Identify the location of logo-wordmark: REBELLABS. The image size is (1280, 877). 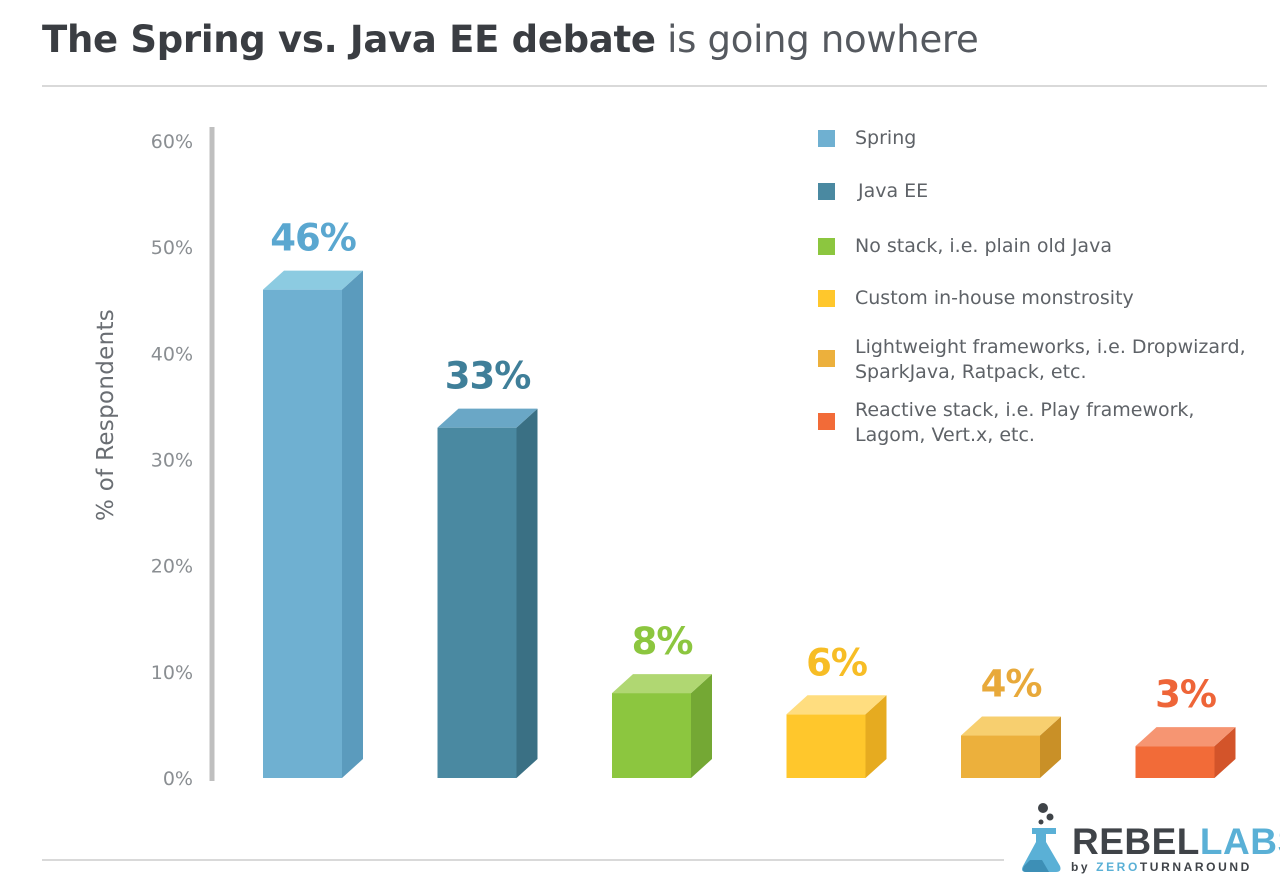
(1176, 842).